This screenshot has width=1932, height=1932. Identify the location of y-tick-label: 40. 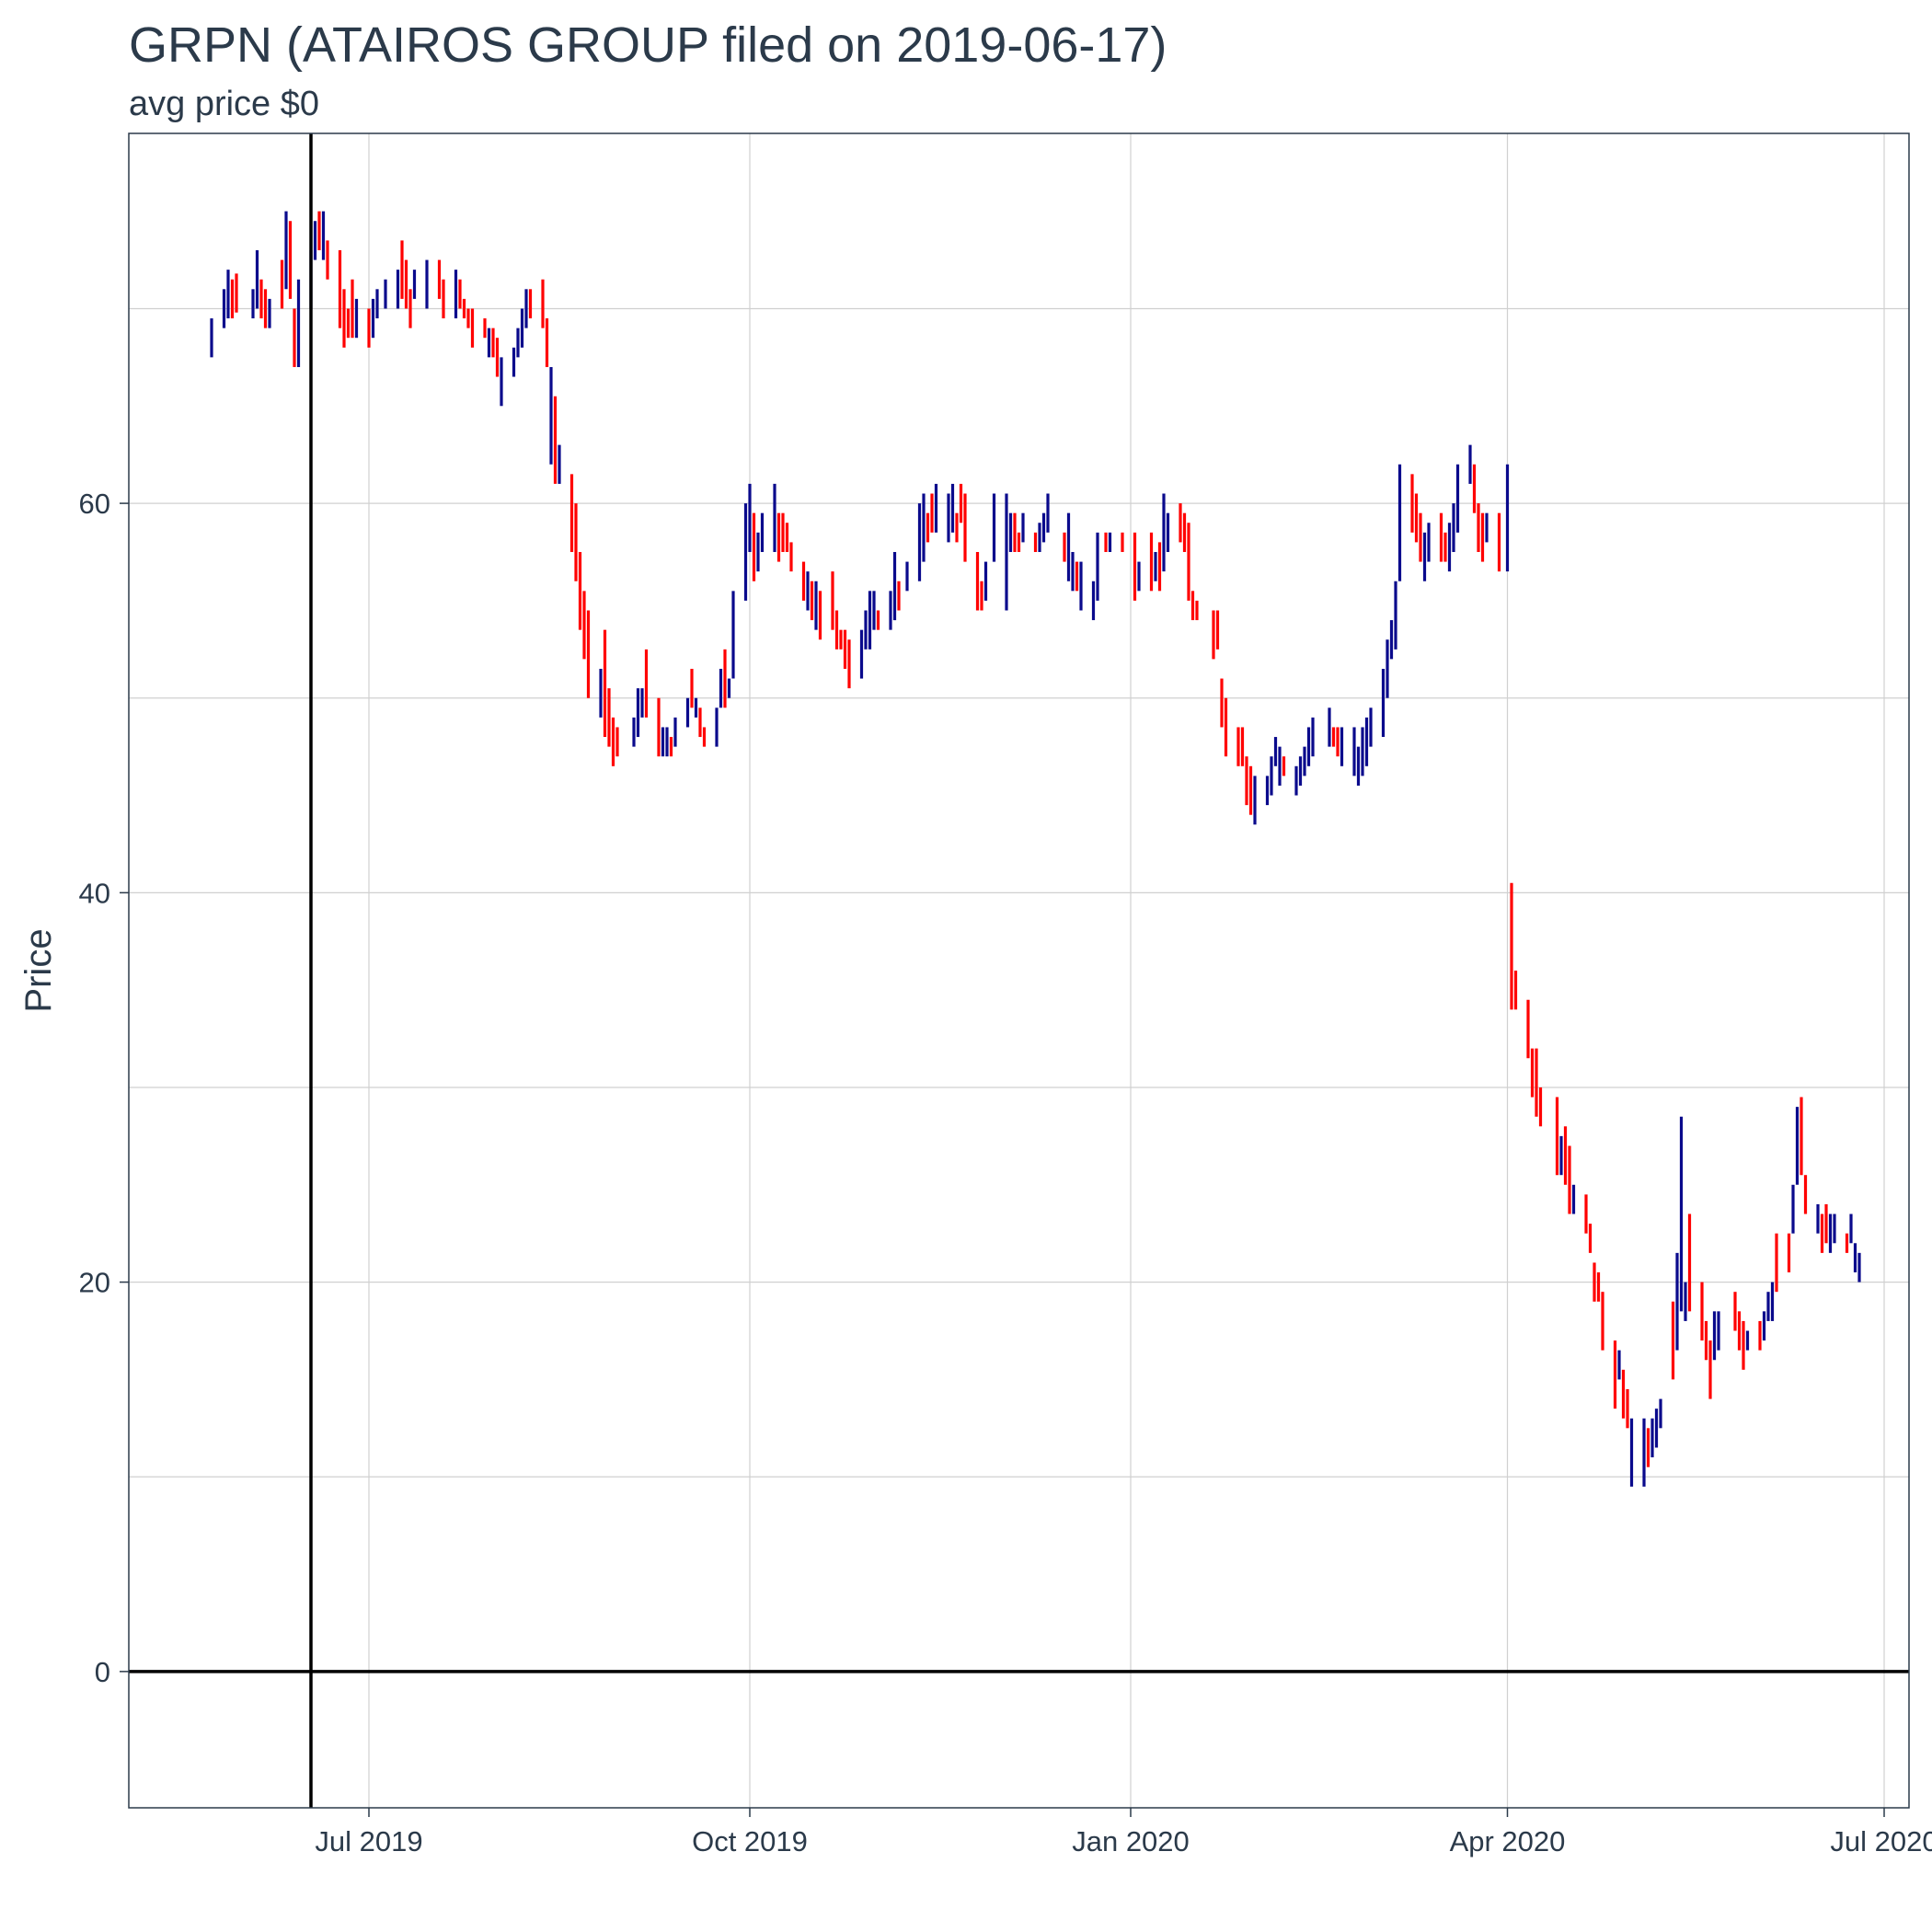
(94, 893).